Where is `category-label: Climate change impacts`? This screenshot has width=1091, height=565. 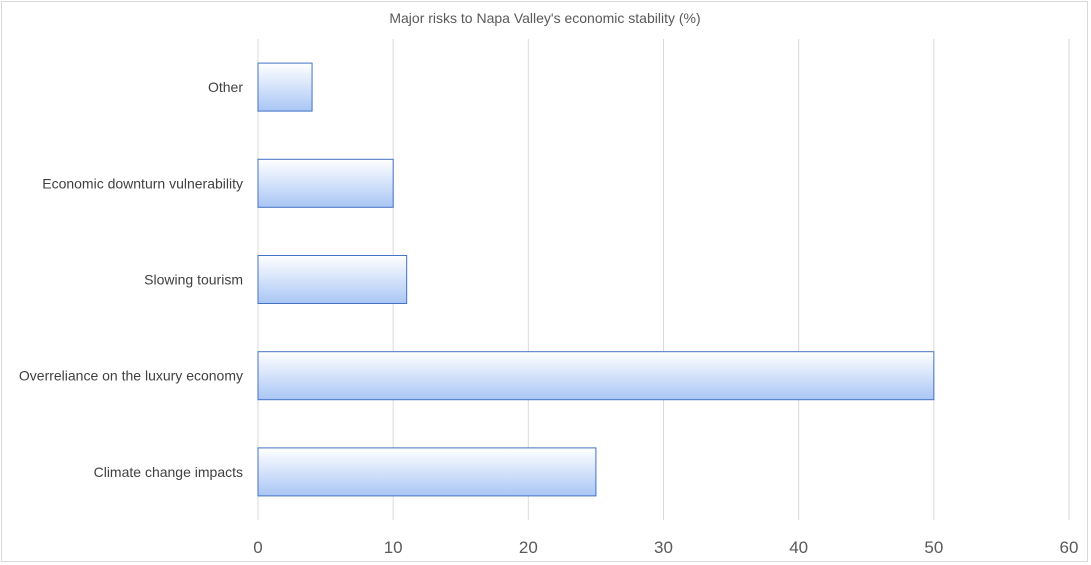
category-label: Climate change impacts is located at coordinates (168, 472).